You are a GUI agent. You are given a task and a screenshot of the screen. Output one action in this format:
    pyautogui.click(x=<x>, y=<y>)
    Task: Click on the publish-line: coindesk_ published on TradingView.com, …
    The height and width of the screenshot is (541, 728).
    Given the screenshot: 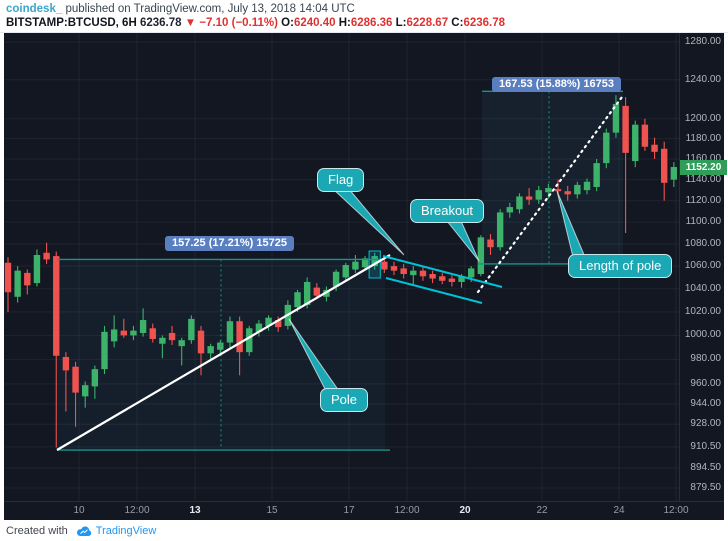 What is the action you would take?
    pyautogui.click(x=367, y=9)
    